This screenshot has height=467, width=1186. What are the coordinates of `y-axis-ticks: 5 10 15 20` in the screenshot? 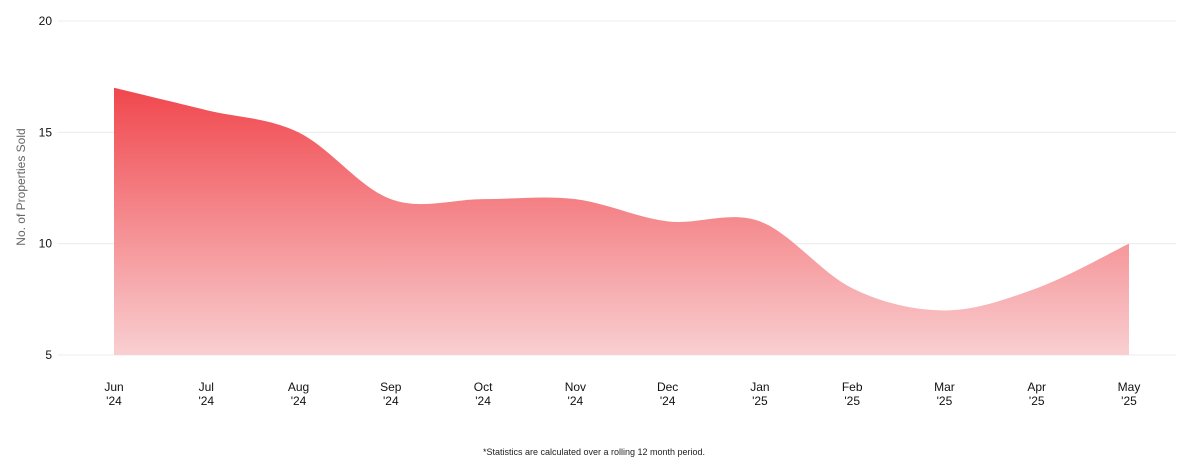 It's located at (46, 188).